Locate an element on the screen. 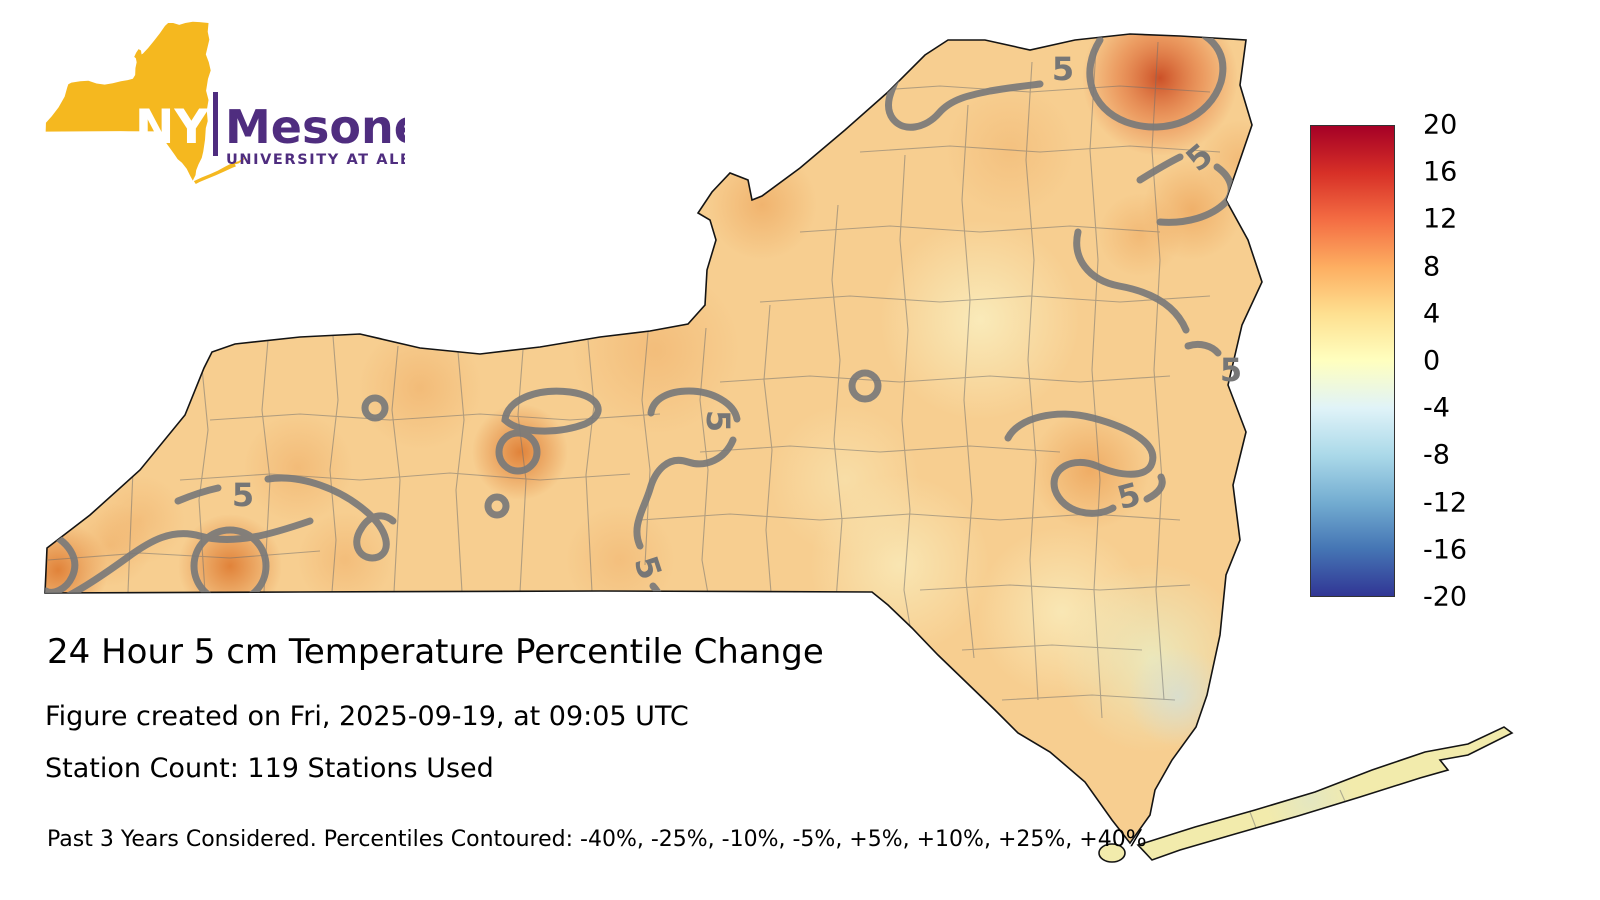 The width and height of the screenshot is (1600, 900). nys-mesonet-logo: NYS Mesonet UNIVERSITY AT ALBANY is located at coordinates (225, 103).